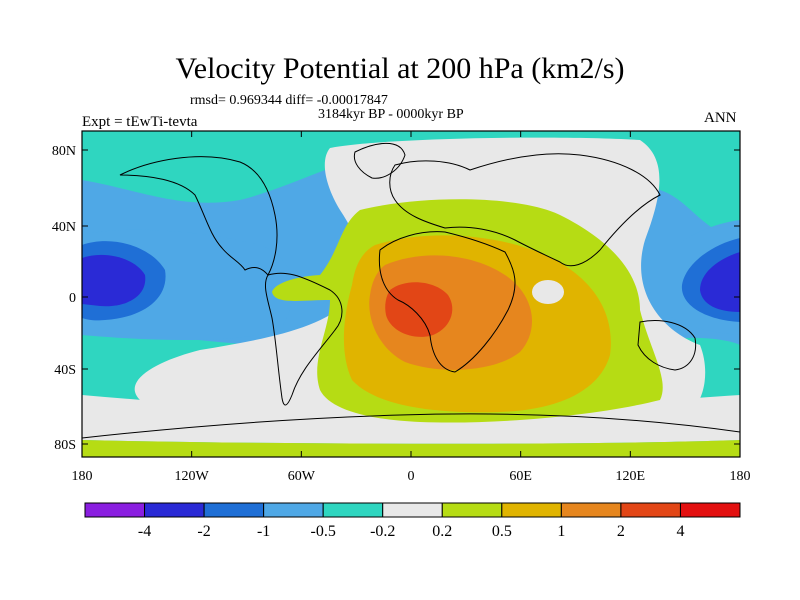 The image size is (800, 600). I want to click on coast-north-america, so click(198, 216).